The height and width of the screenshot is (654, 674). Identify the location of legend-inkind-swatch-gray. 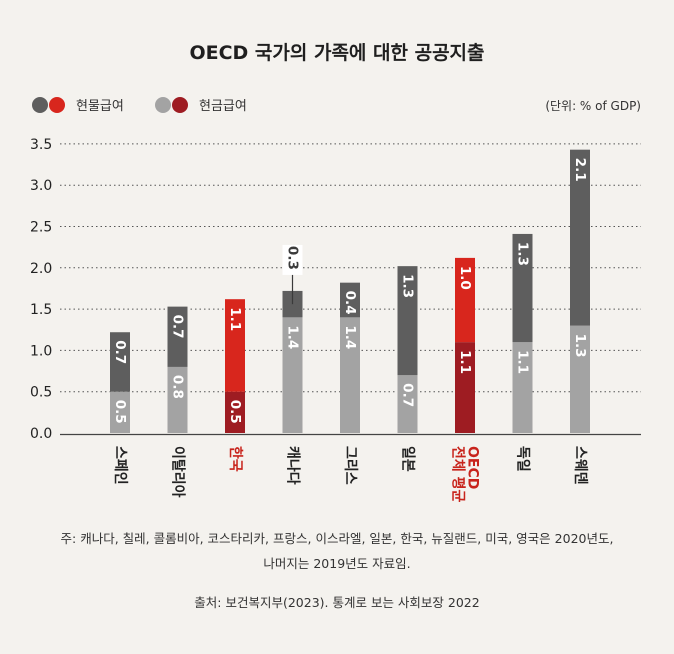
(40, 105).